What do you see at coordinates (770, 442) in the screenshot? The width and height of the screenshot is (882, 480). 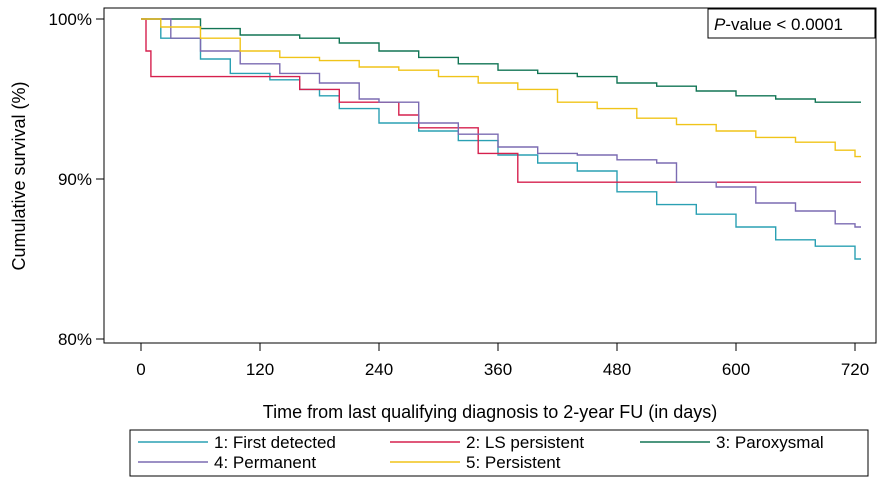 I see `legend-label: 3: Paroxysmal` at bounding box center [770, 442].